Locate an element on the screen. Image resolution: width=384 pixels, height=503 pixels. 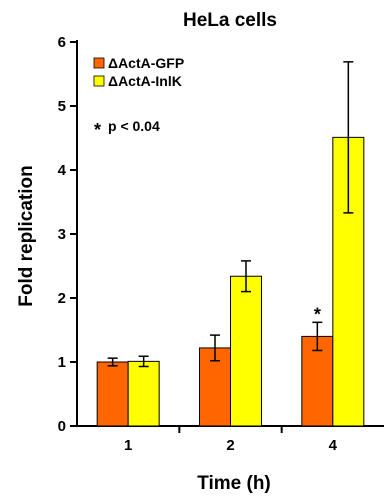
significance-note: * p < 0.04 is located at coordinates (127, 129).